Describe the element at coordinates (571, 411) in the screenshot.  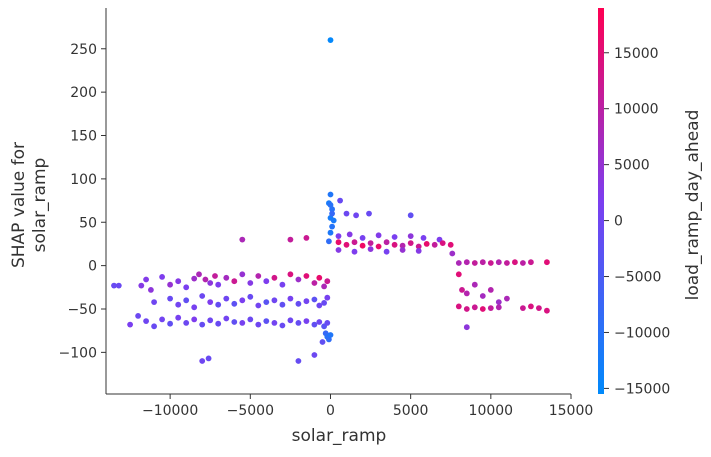
I see `x-tick-label: 15000` at that location.